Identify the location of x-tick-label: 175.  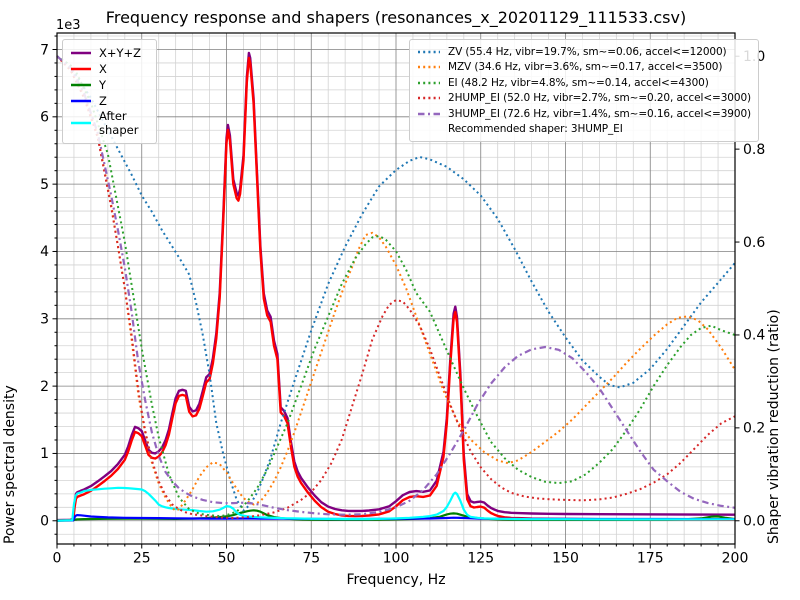
(650, 559).